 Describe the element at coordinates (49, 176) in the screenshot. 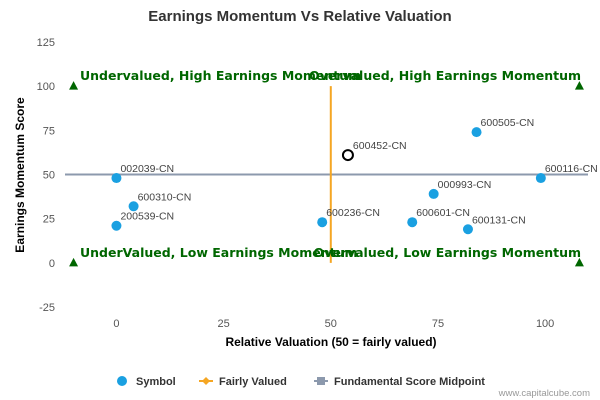

I see `y-tick-label: 50` at that location.